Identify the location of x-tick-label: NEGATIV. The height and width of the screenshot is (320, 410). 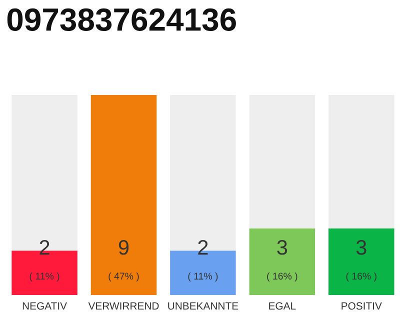
(44, 306).